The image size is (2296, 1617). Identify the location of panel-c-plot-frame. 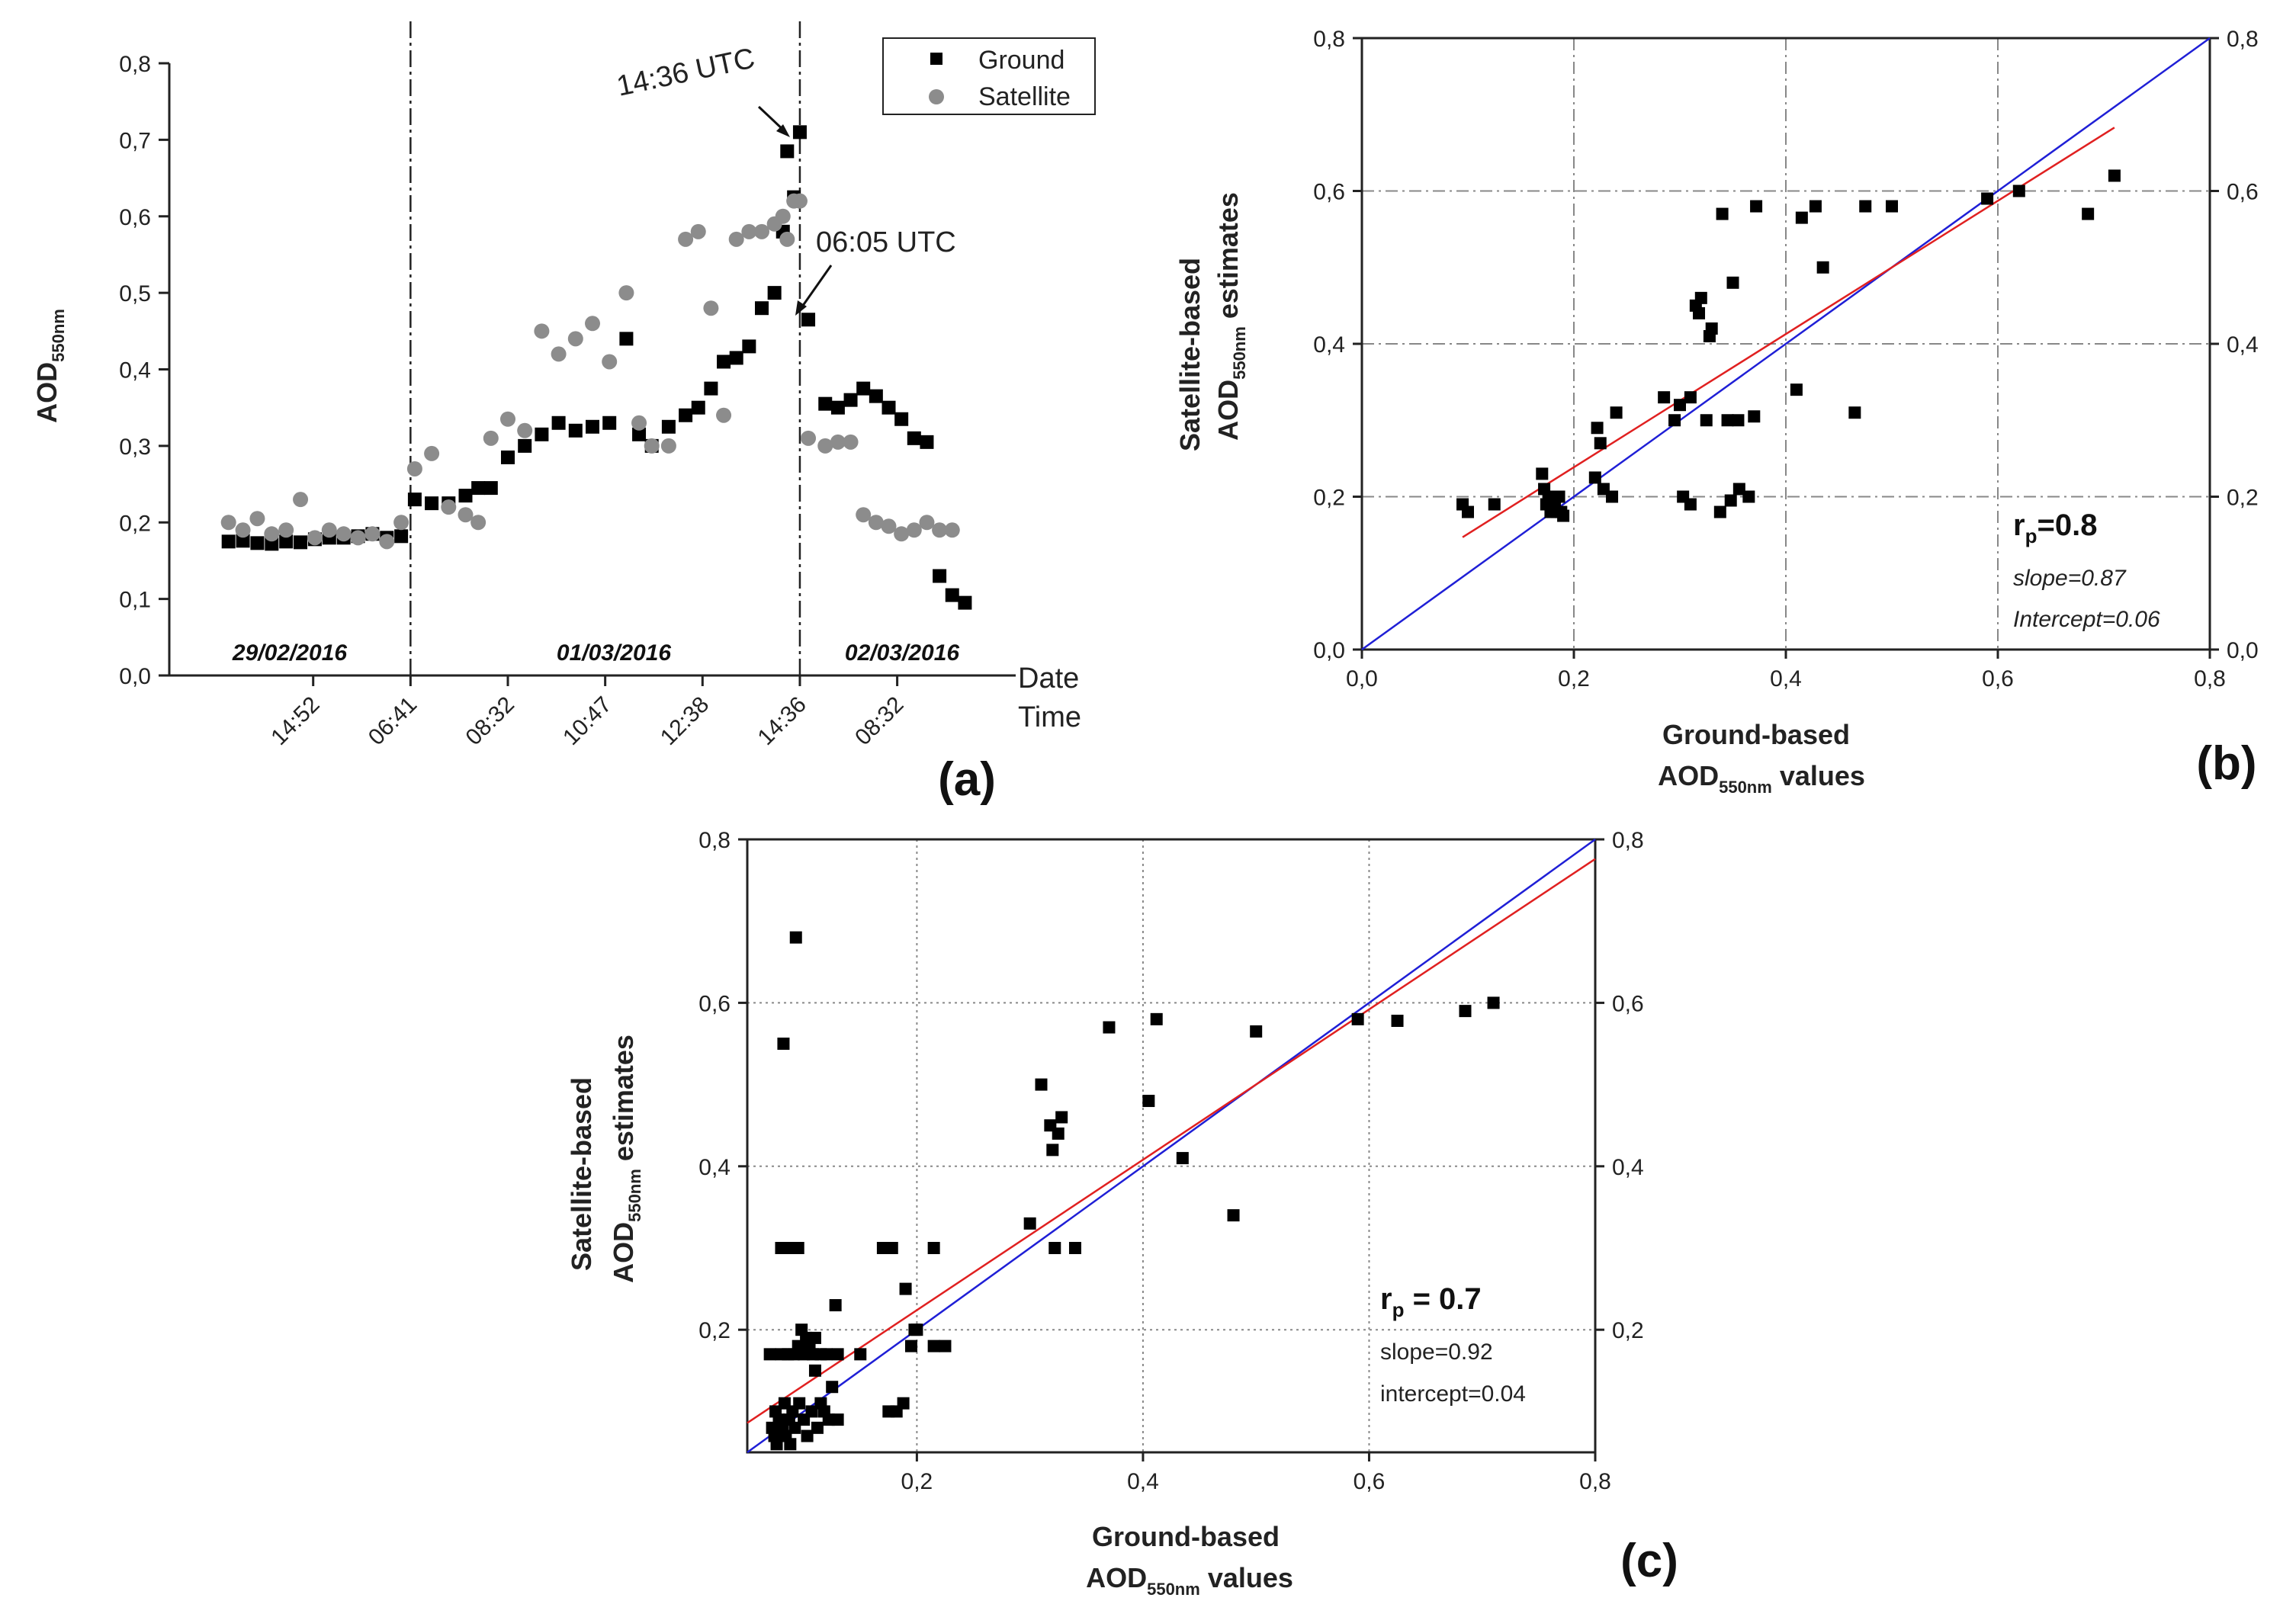
(1171, 1146).